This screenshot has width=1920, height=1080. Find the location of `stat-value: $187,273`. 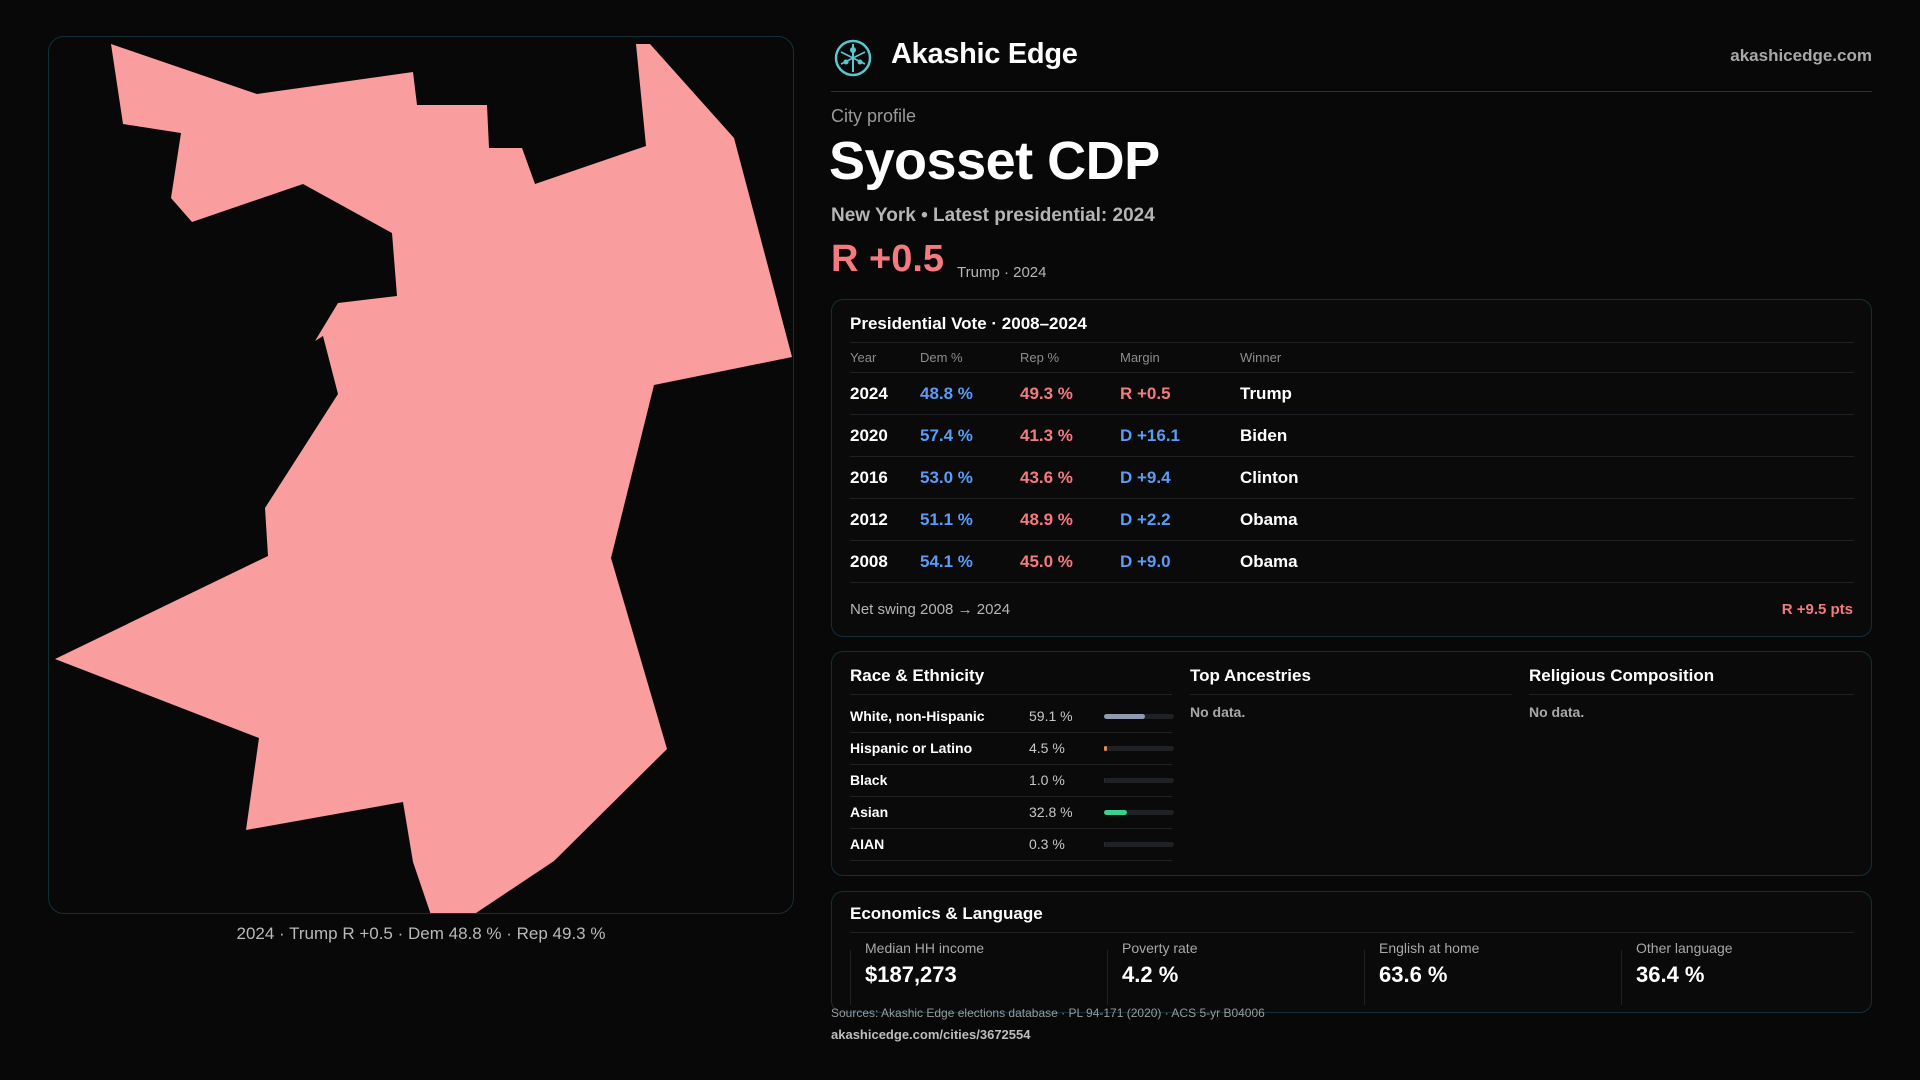

stat-value: $187,273 is located at coordinates (911, 974).